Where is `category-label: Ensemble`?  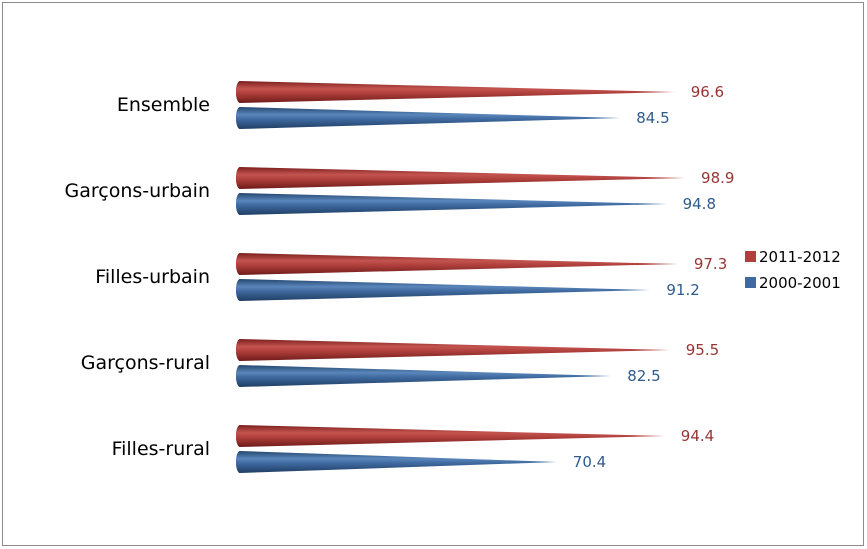
category-label: Ensemble is located at coordinates (163, 105).